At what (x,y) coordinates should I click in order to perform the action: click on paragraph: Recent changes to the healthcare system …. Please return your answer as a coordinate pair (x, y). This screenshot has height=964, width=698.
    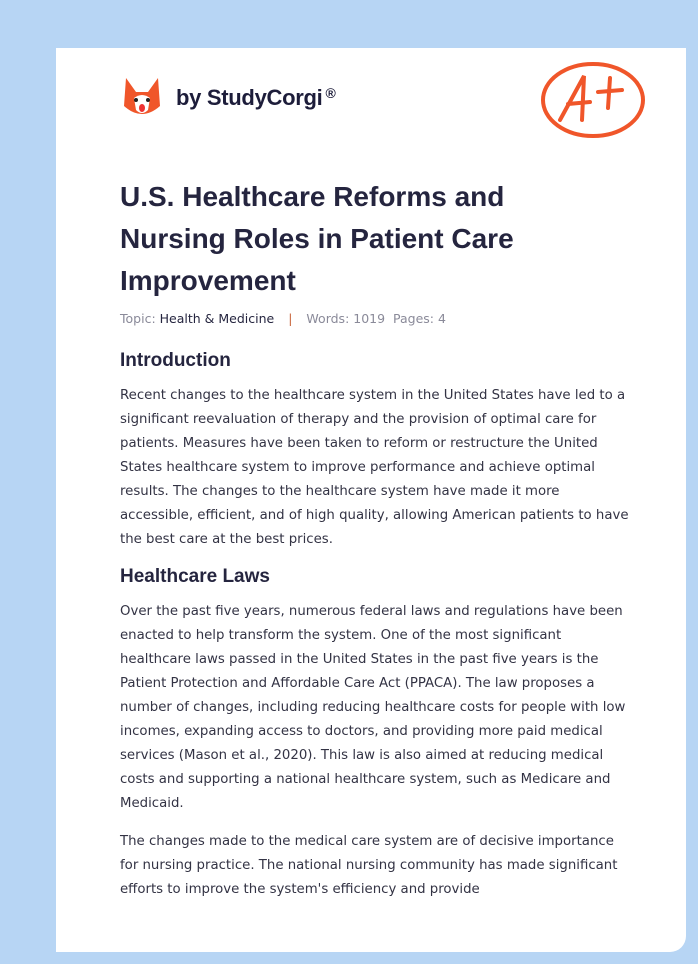
    Looking at the image, I should click on (374, 467).